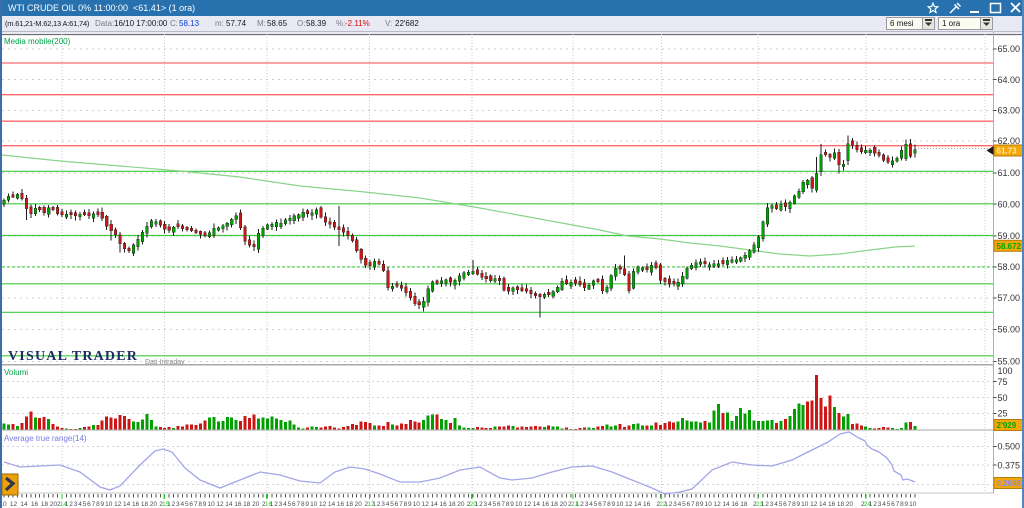 This screenshot has height=508, width=1024. Describe the element at coordinates (1009, 298) in the screenshot. I see `svg-text: 57.00` at that location.